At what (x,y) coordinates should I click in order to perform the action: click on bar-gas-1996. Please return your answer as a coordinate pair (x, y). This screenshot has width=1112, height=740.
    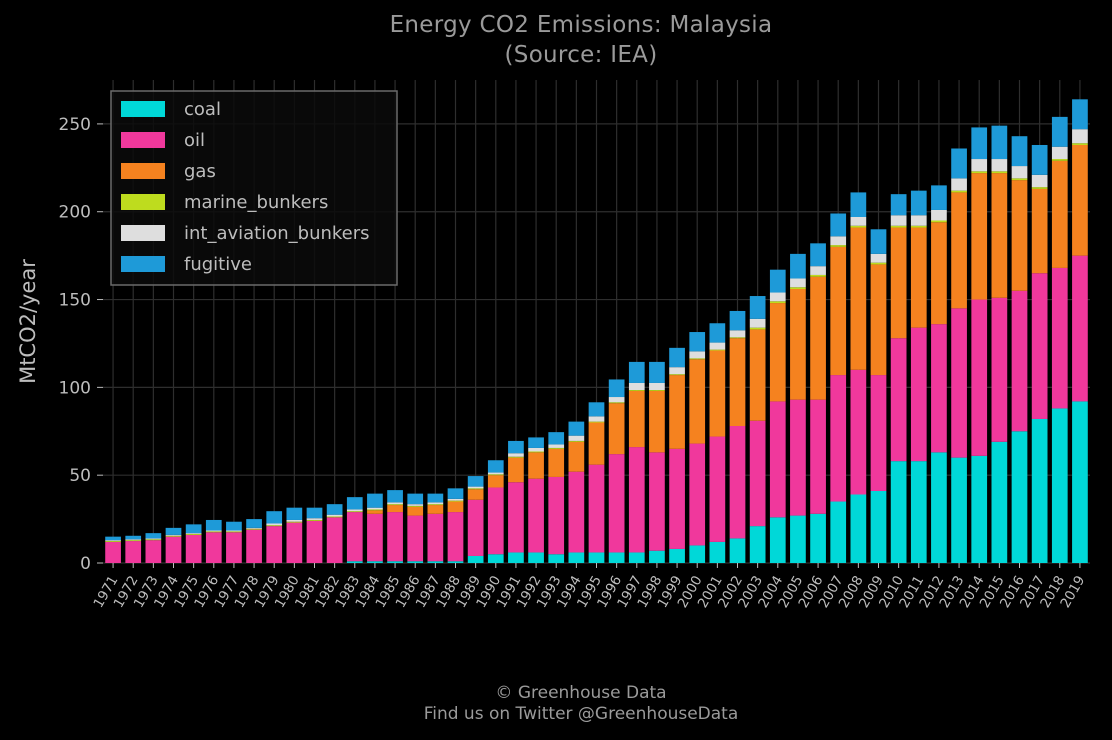
    Looking at the image, I should click on (616, 429).